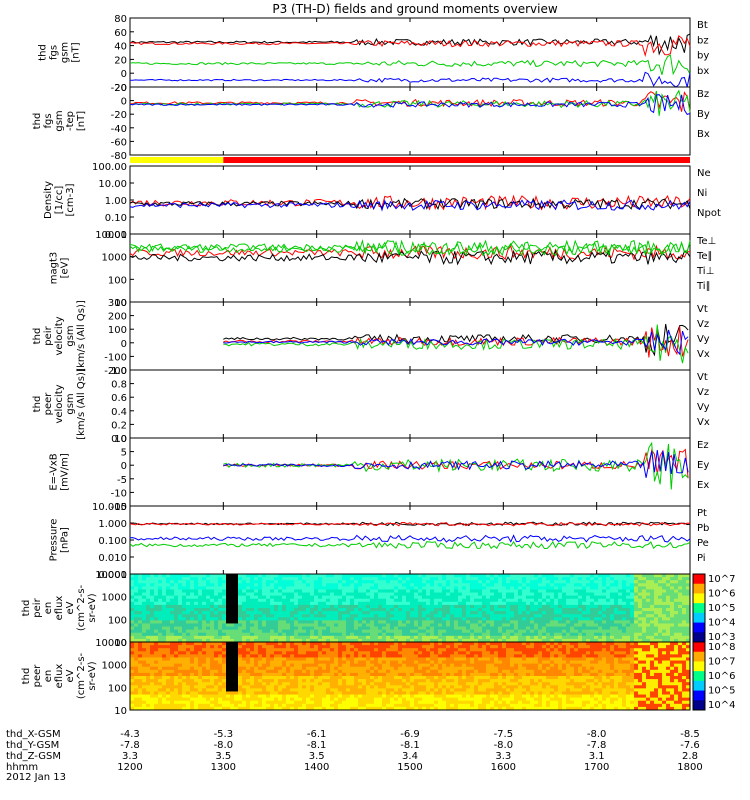 The image size is (750, 800). I want to click on legend-Pb: Pb, so click(703, 528).